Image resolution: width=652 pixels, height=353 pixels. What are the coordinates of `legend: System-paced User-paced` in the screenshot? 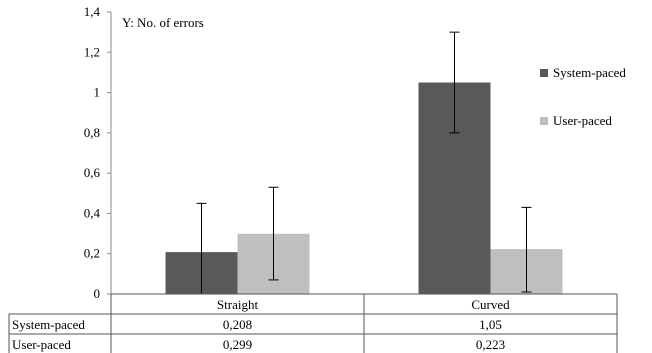 It's located at (583, 96).